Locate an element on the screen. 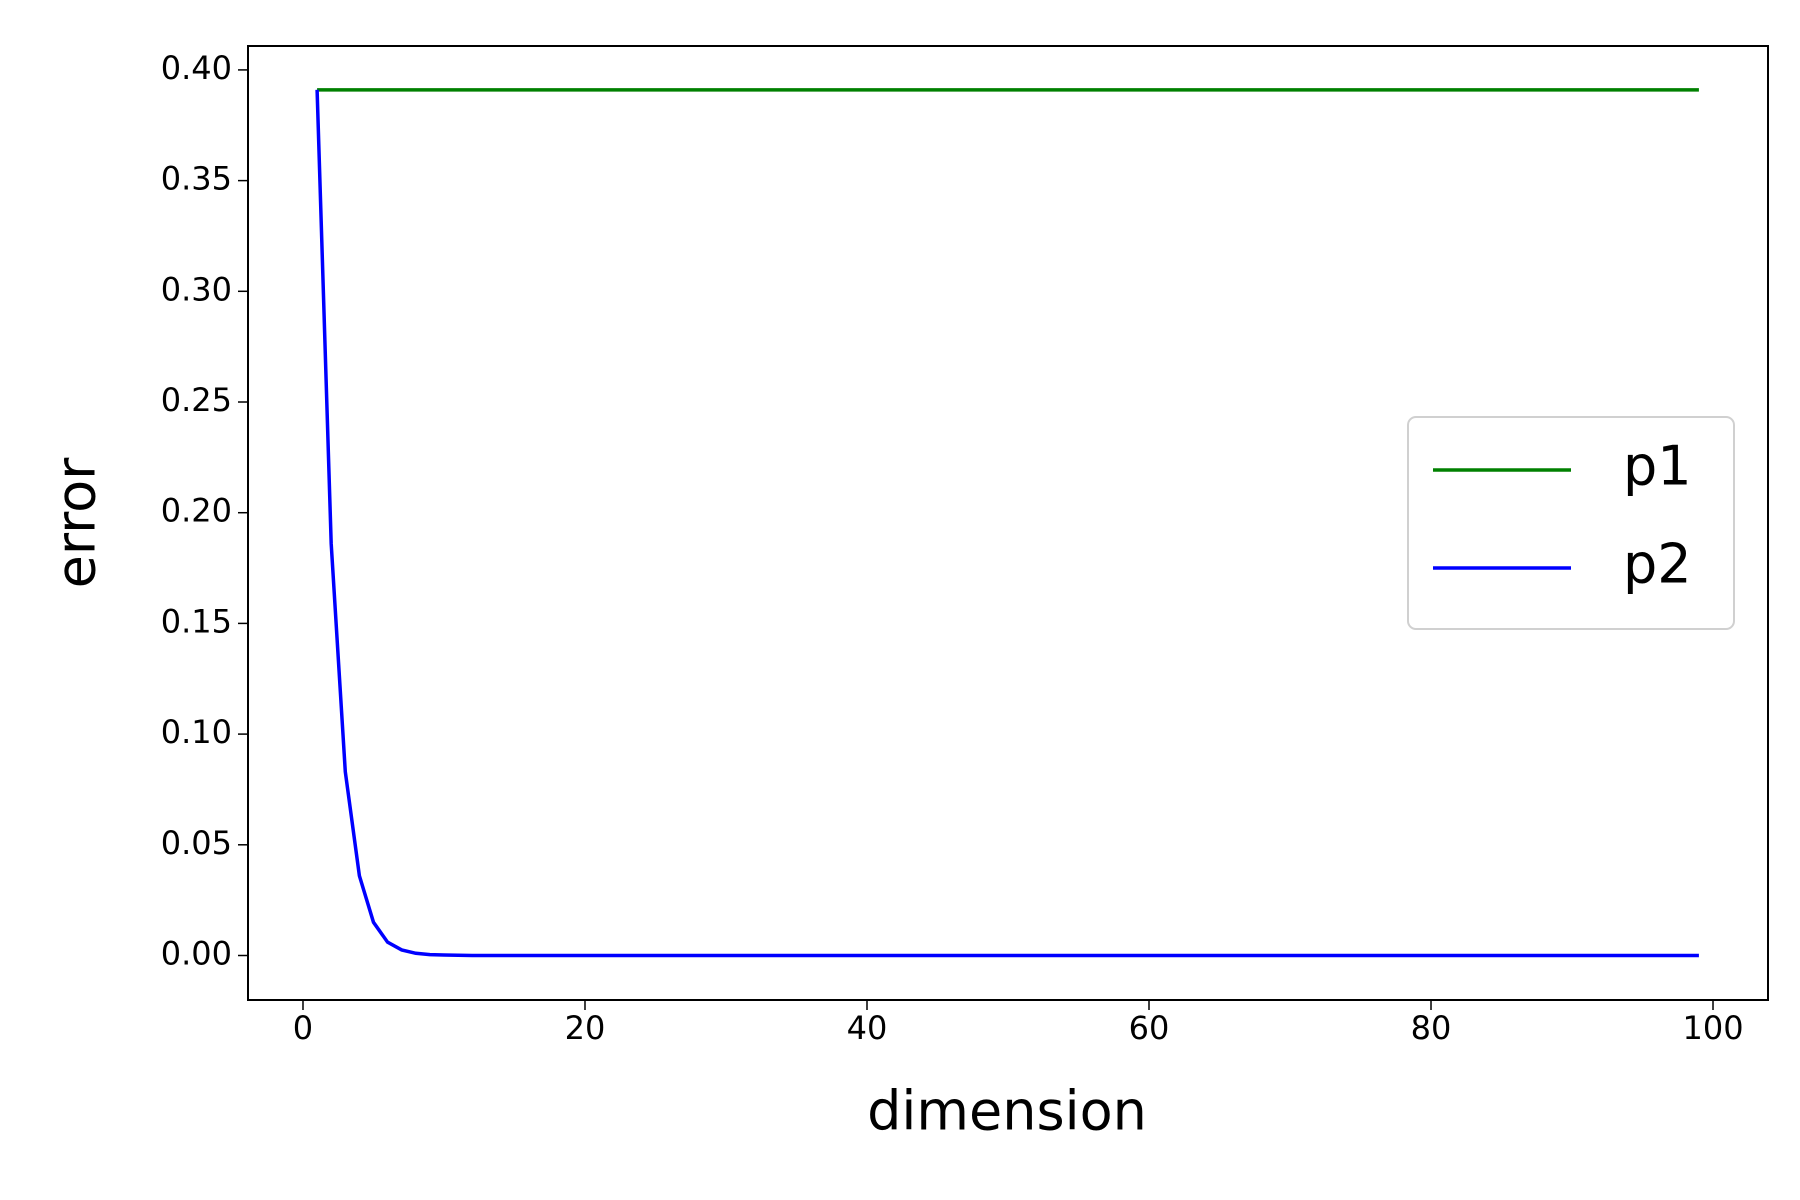  y-tick-label: 0.00 is located at coordinates (196, 953).